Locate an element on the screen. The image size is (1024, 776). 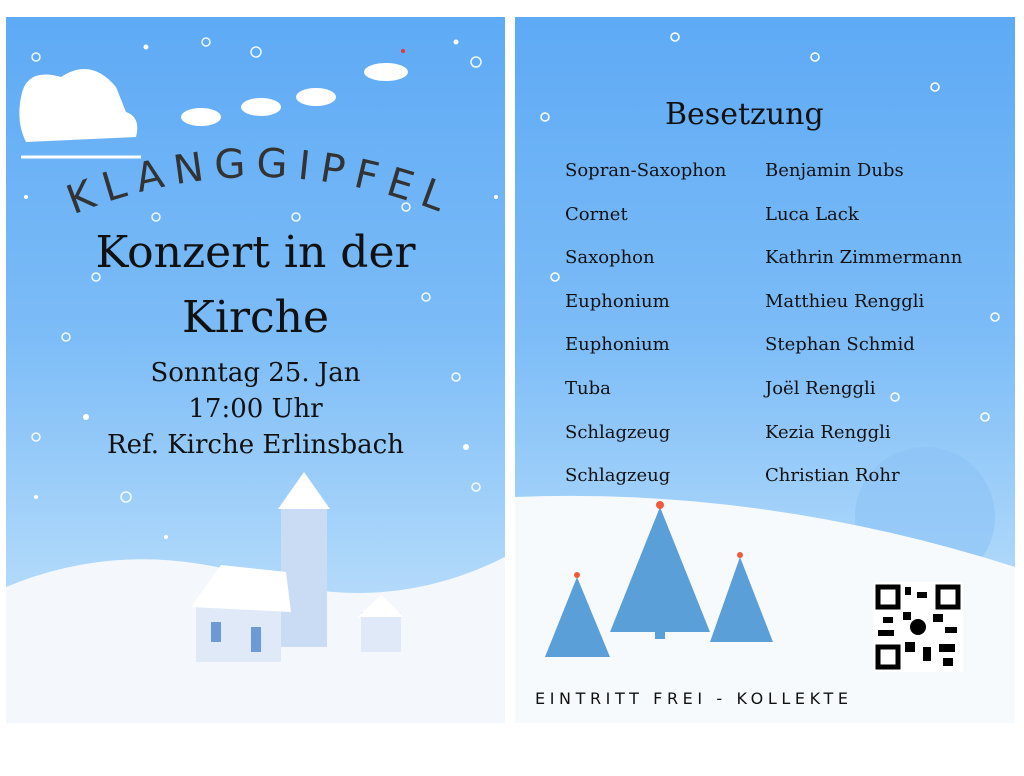
roster-row: Tuba Joël Renggli is located at coordinates (763, 400).